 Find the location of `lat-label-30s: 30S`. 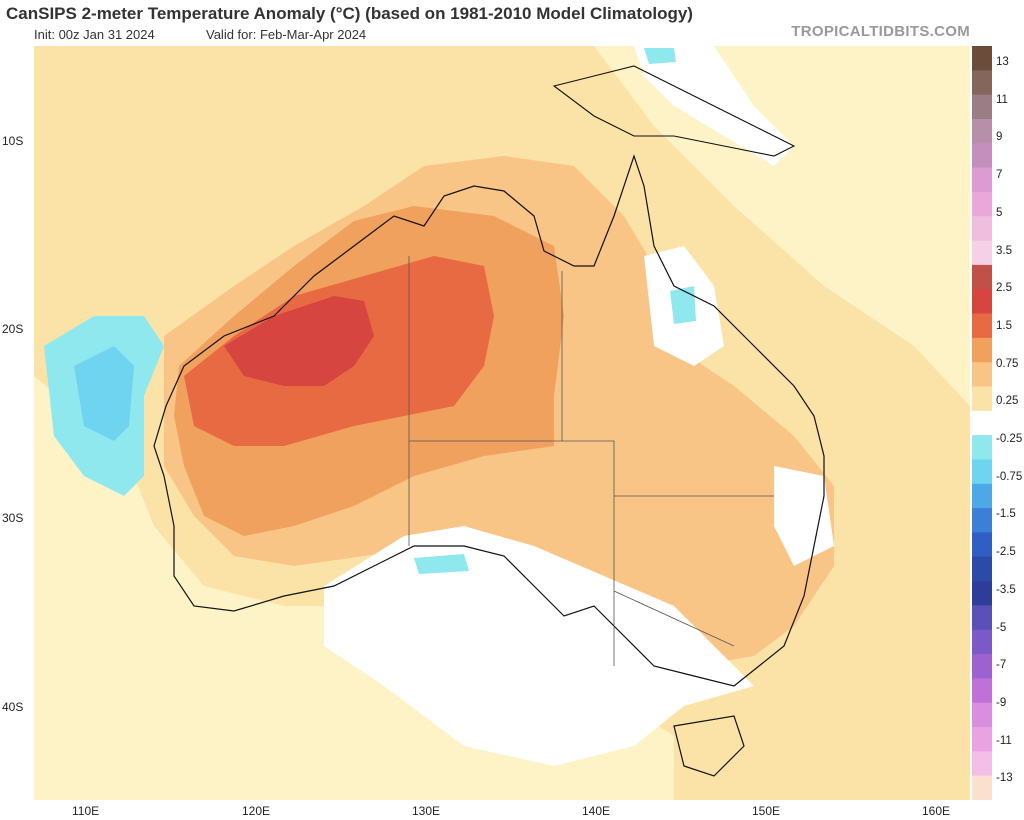

lat-label-30s: 30S is located at coordinates (13, 518).